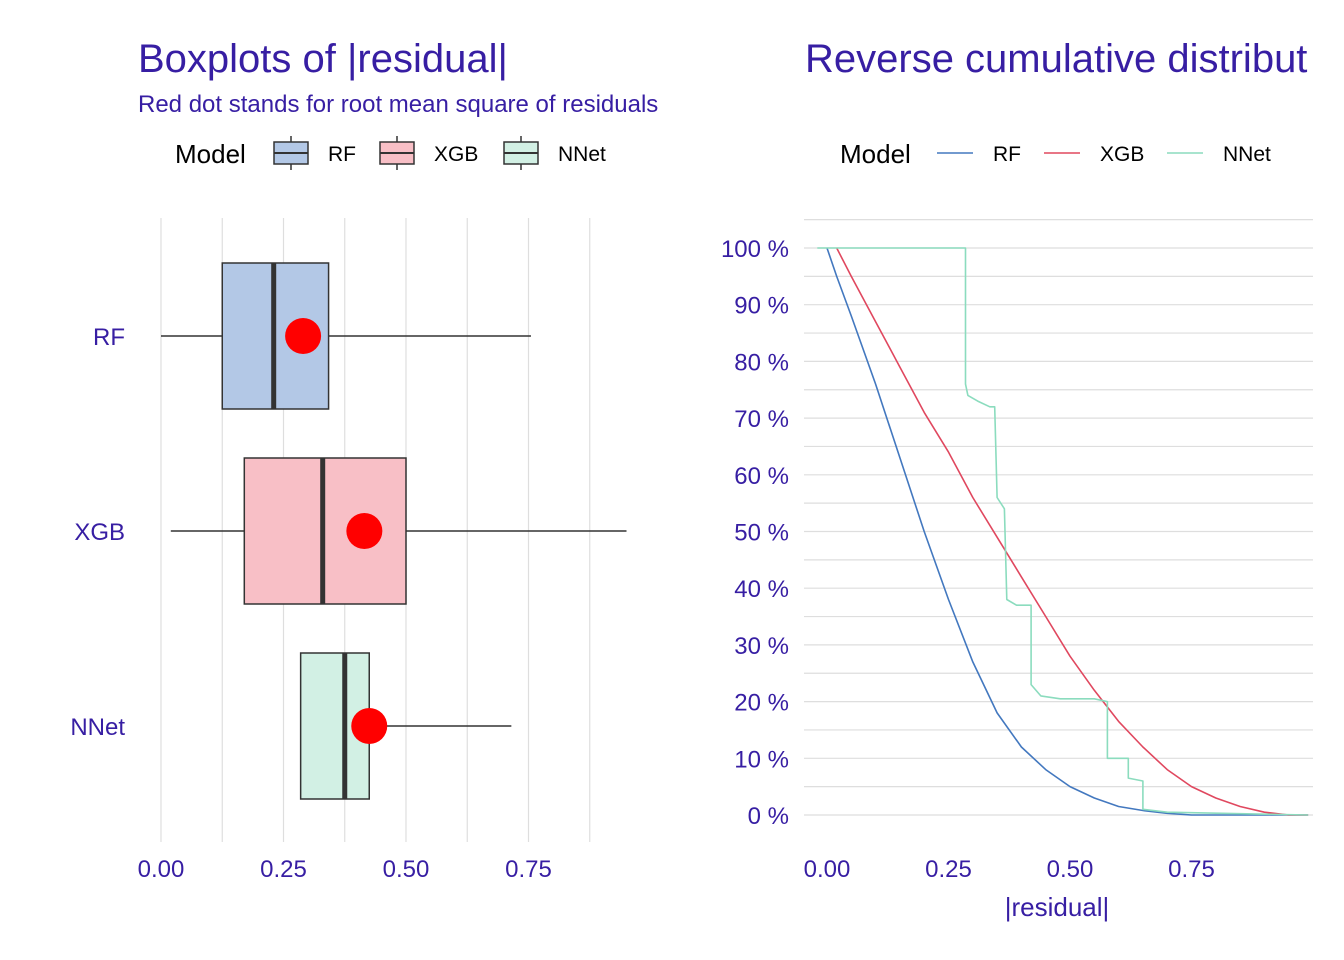  Describe the element at coordinates (161, 869) in the screenshot. I see `boxplot-x-tick-label: 0.00` at that location.